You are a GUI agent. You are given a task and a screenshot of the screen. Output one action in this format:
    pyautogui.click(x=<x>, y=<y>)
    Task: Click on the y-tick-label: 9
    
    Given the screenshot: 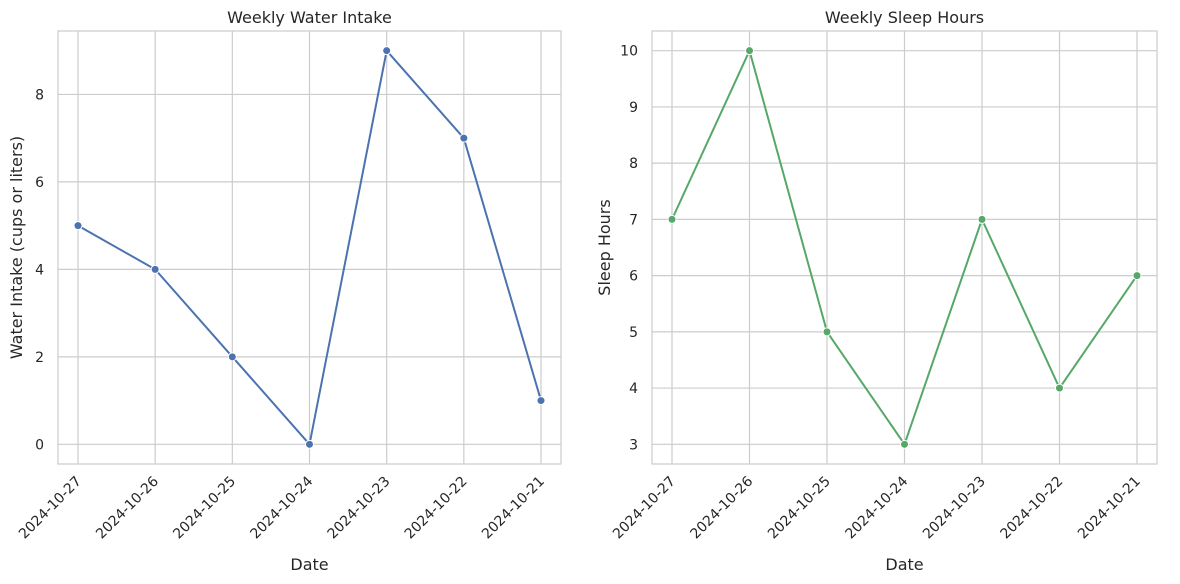 What is the action you would take?
    pyautogui.click(x=633, y=108)
    